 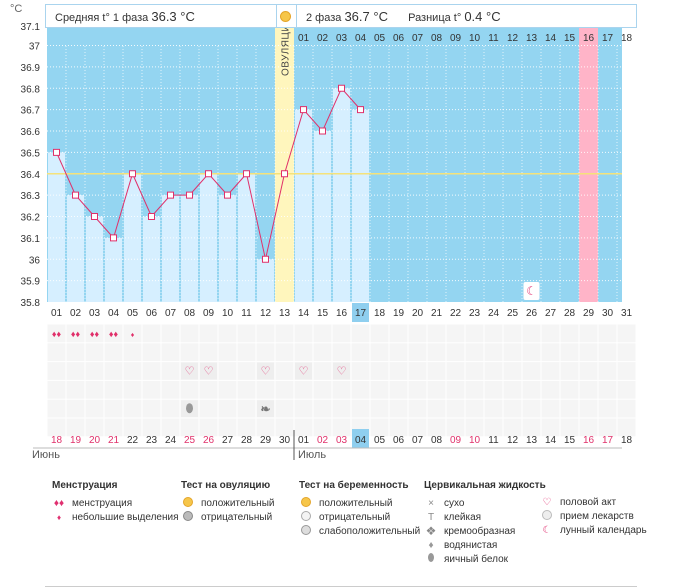 I want to click on sticky-icon: T, so click(x=431, y=517).